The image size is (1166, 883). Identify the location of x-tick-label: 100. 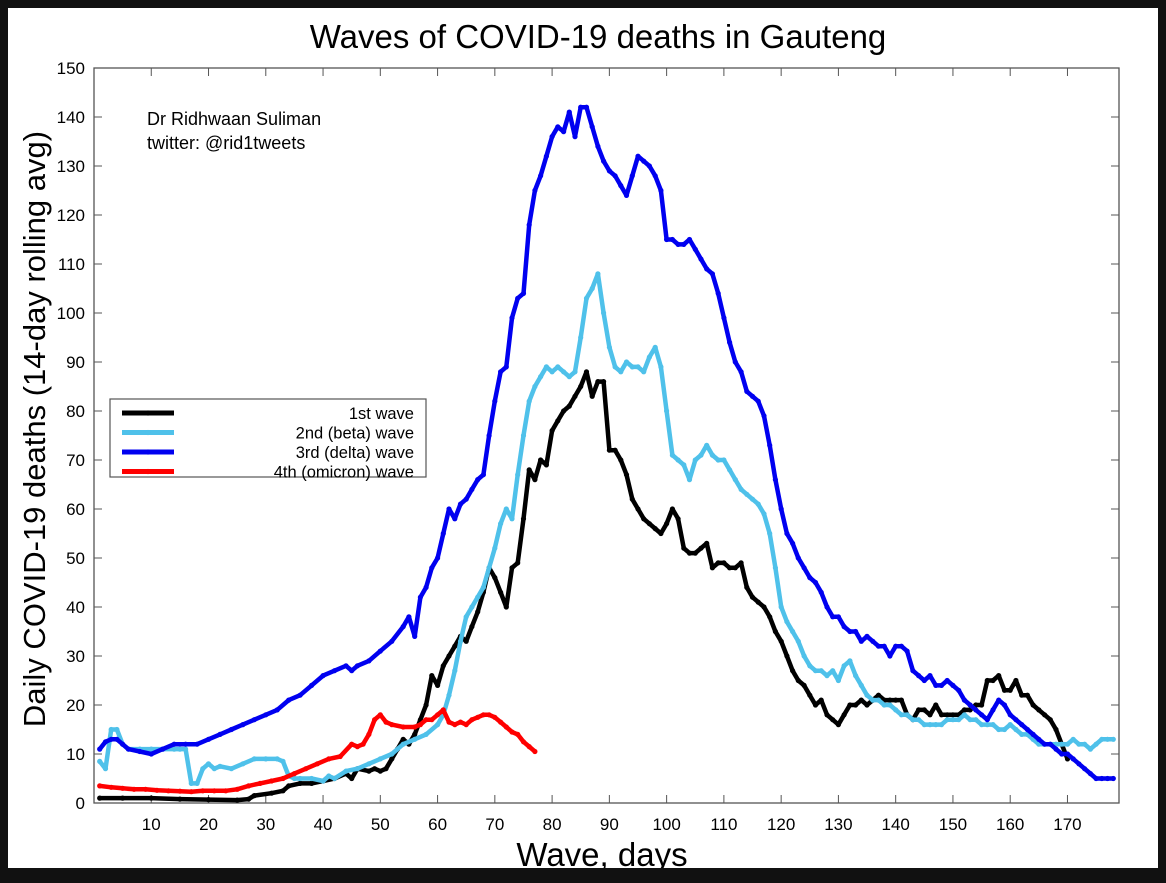
(666, 824).